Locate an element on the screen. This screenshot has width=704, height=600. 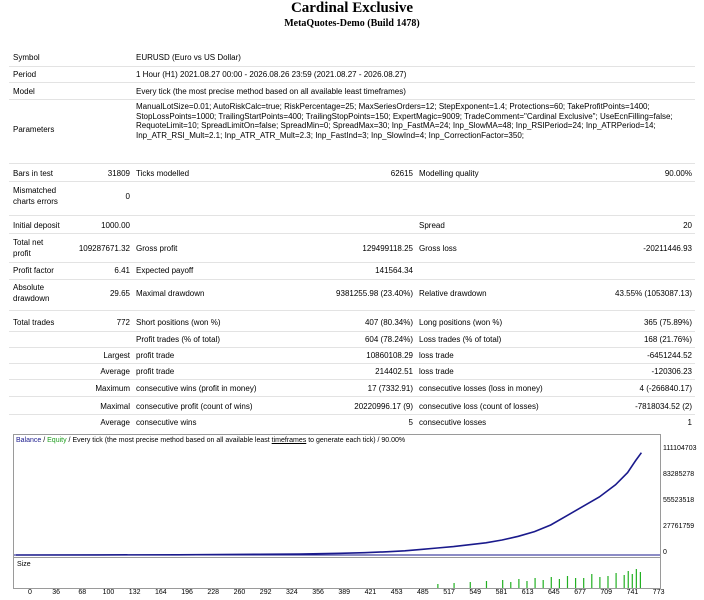
x-tick-label: 549 is located at coordinates (475, 592).